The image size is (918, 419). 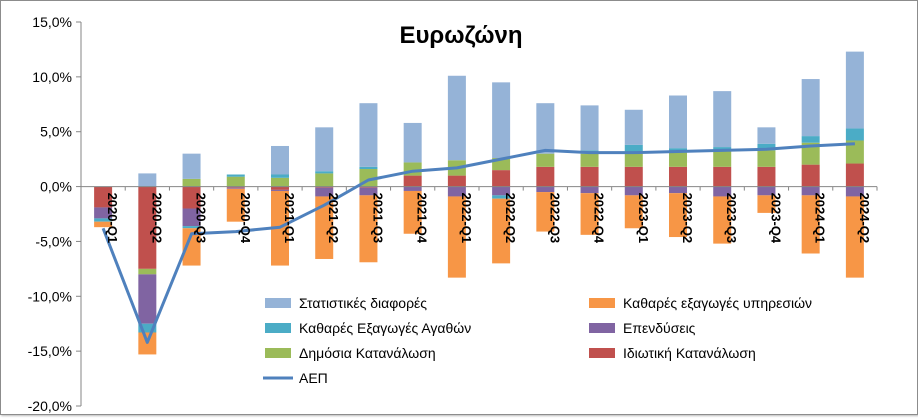 I want to click on x-tick-label: 2020-Q3, so click(x=201, y=218).